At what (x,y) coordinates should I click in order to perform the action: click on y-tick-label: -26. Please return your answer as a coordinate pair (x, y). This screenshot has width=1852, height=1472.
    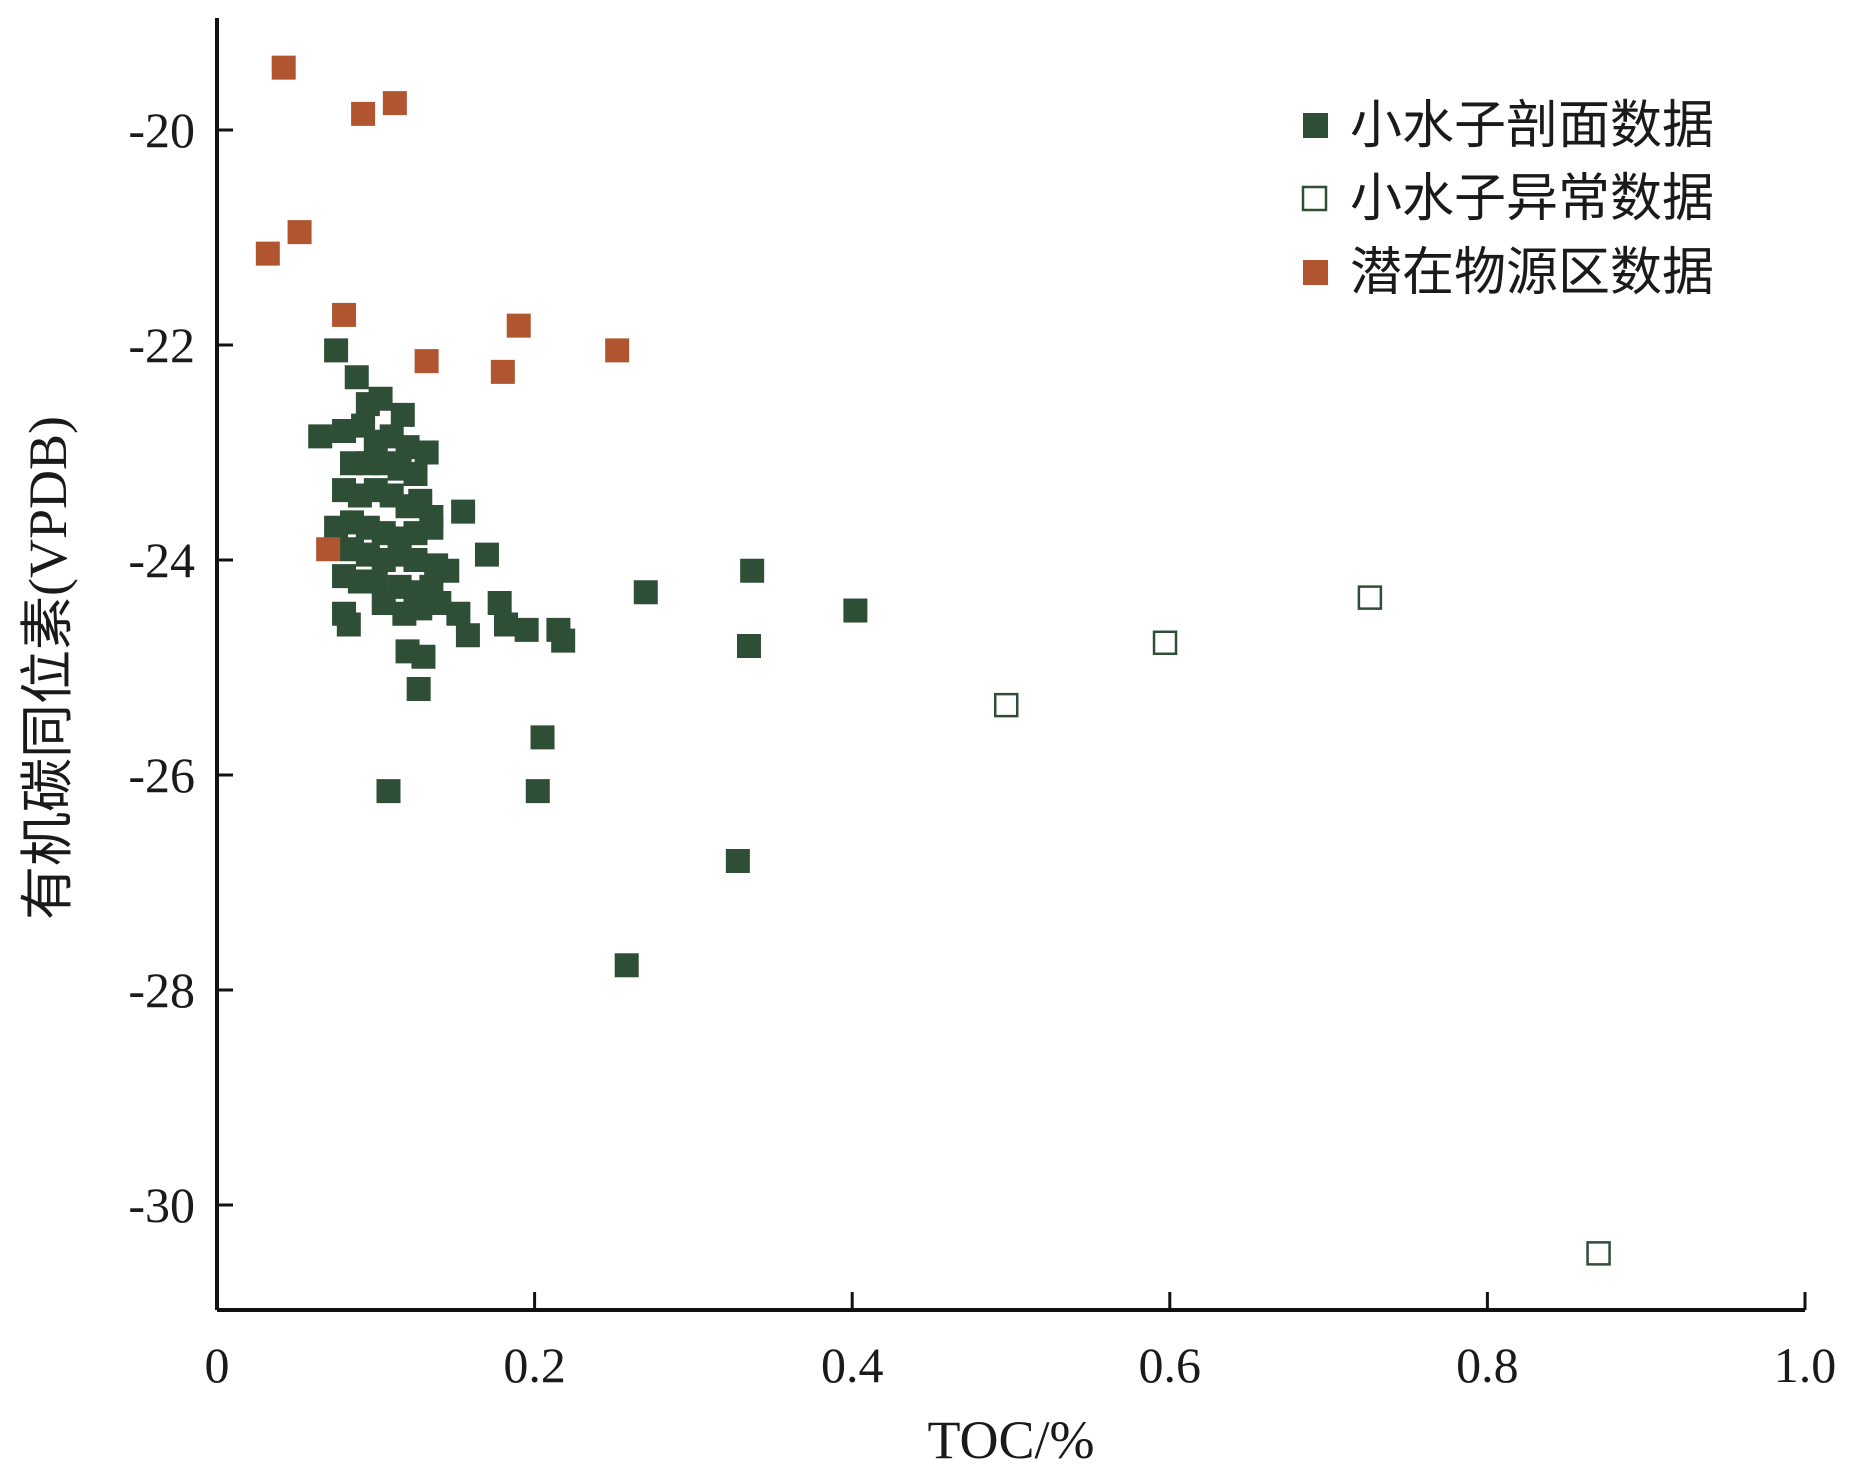
    Looking at the image, I should click on (161, 775).